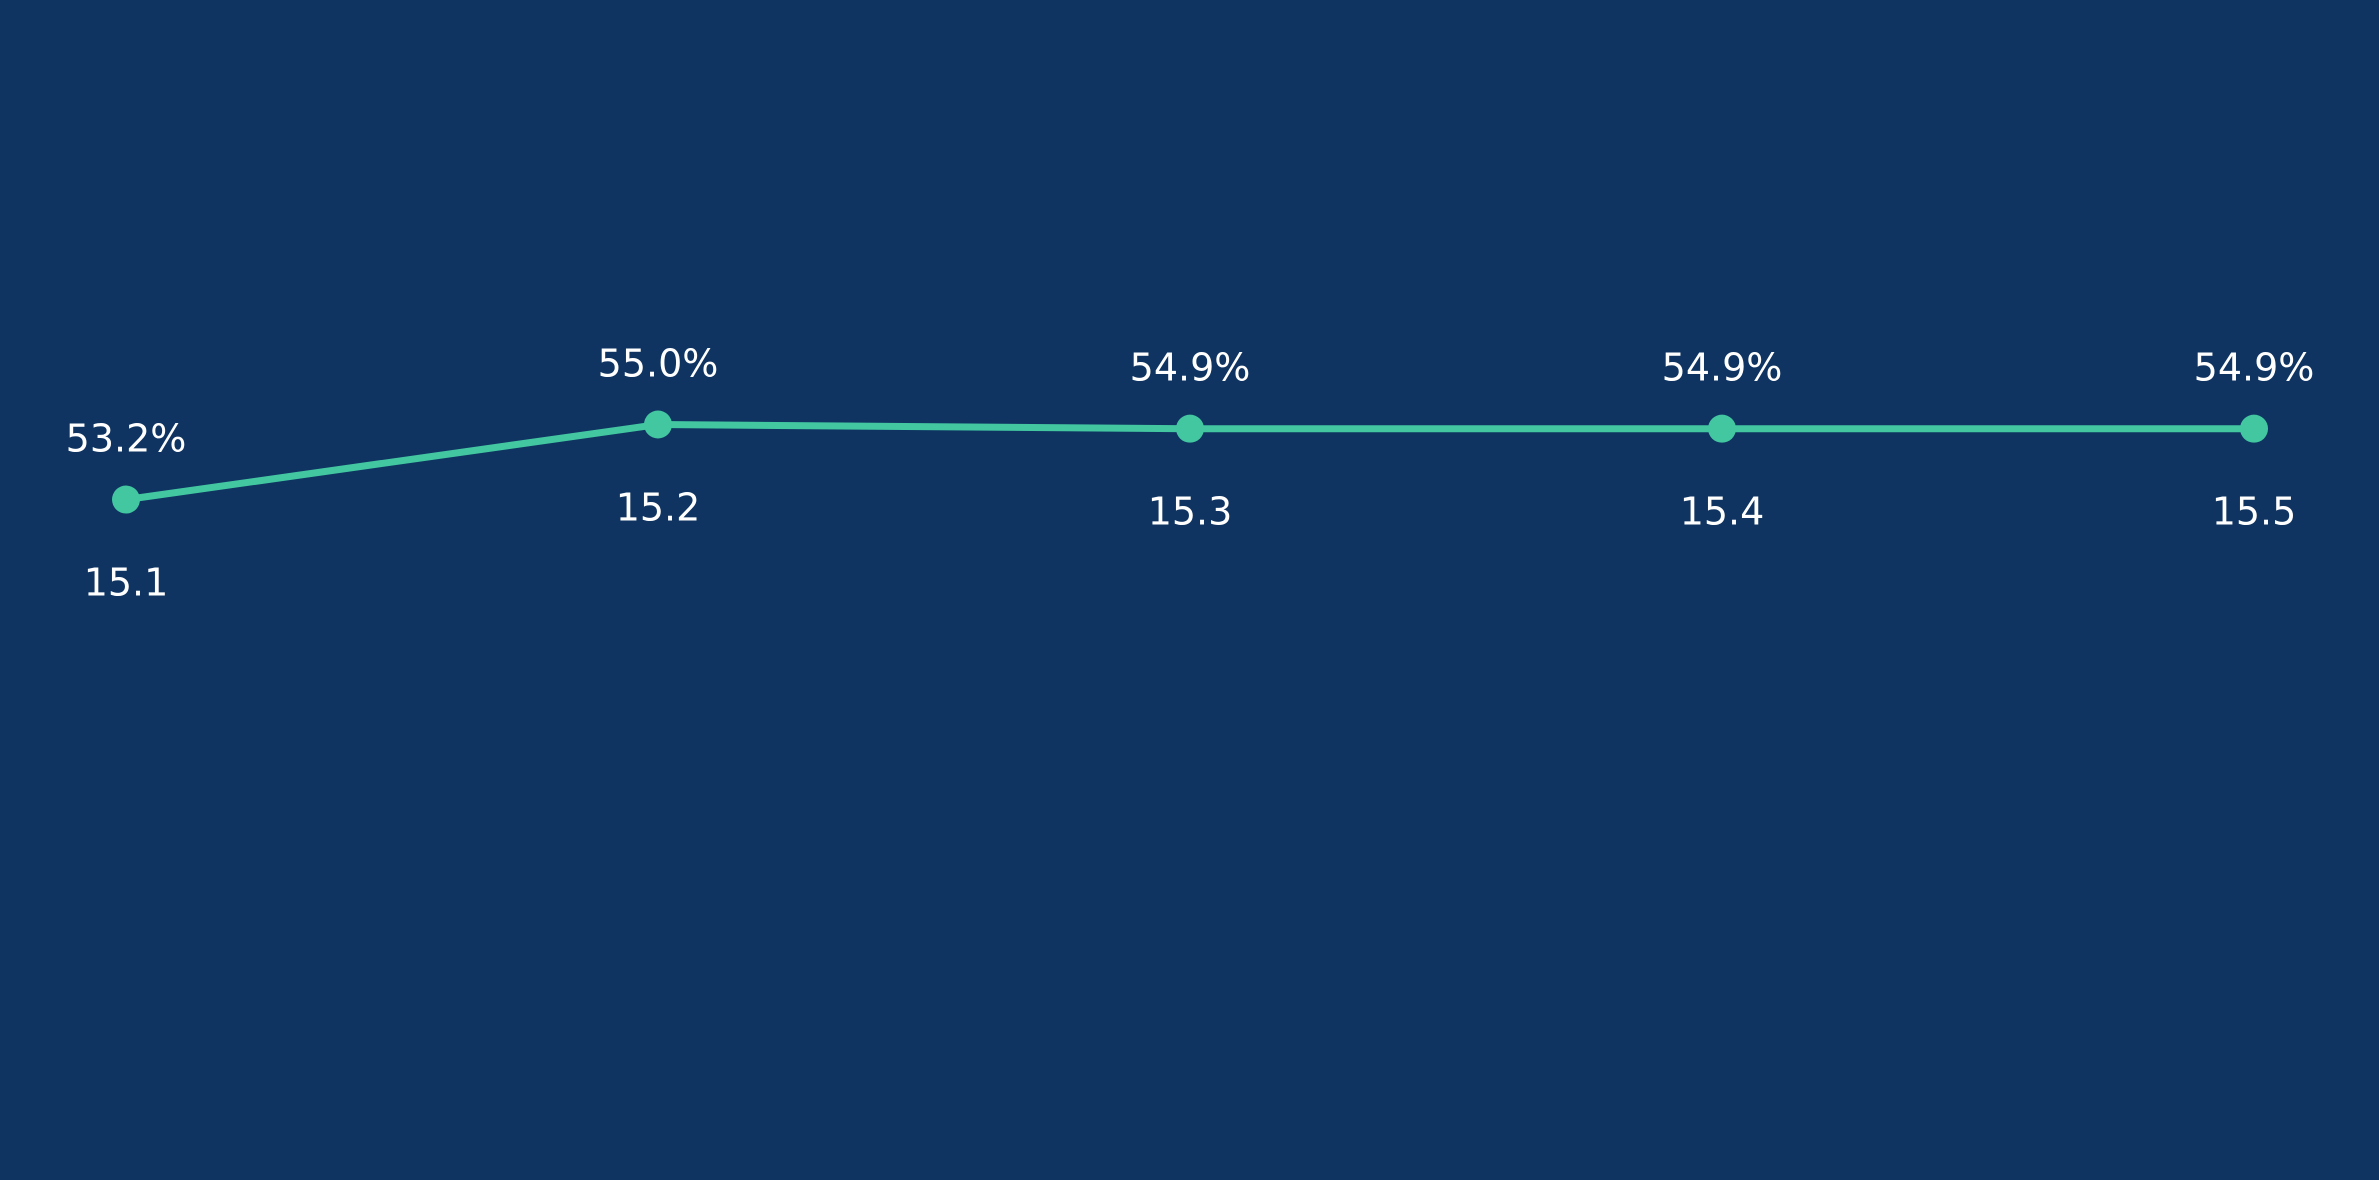  Describe the element at coordinates (126, 439) in the screenshot. I see `data-label: 53.2%` at that location.